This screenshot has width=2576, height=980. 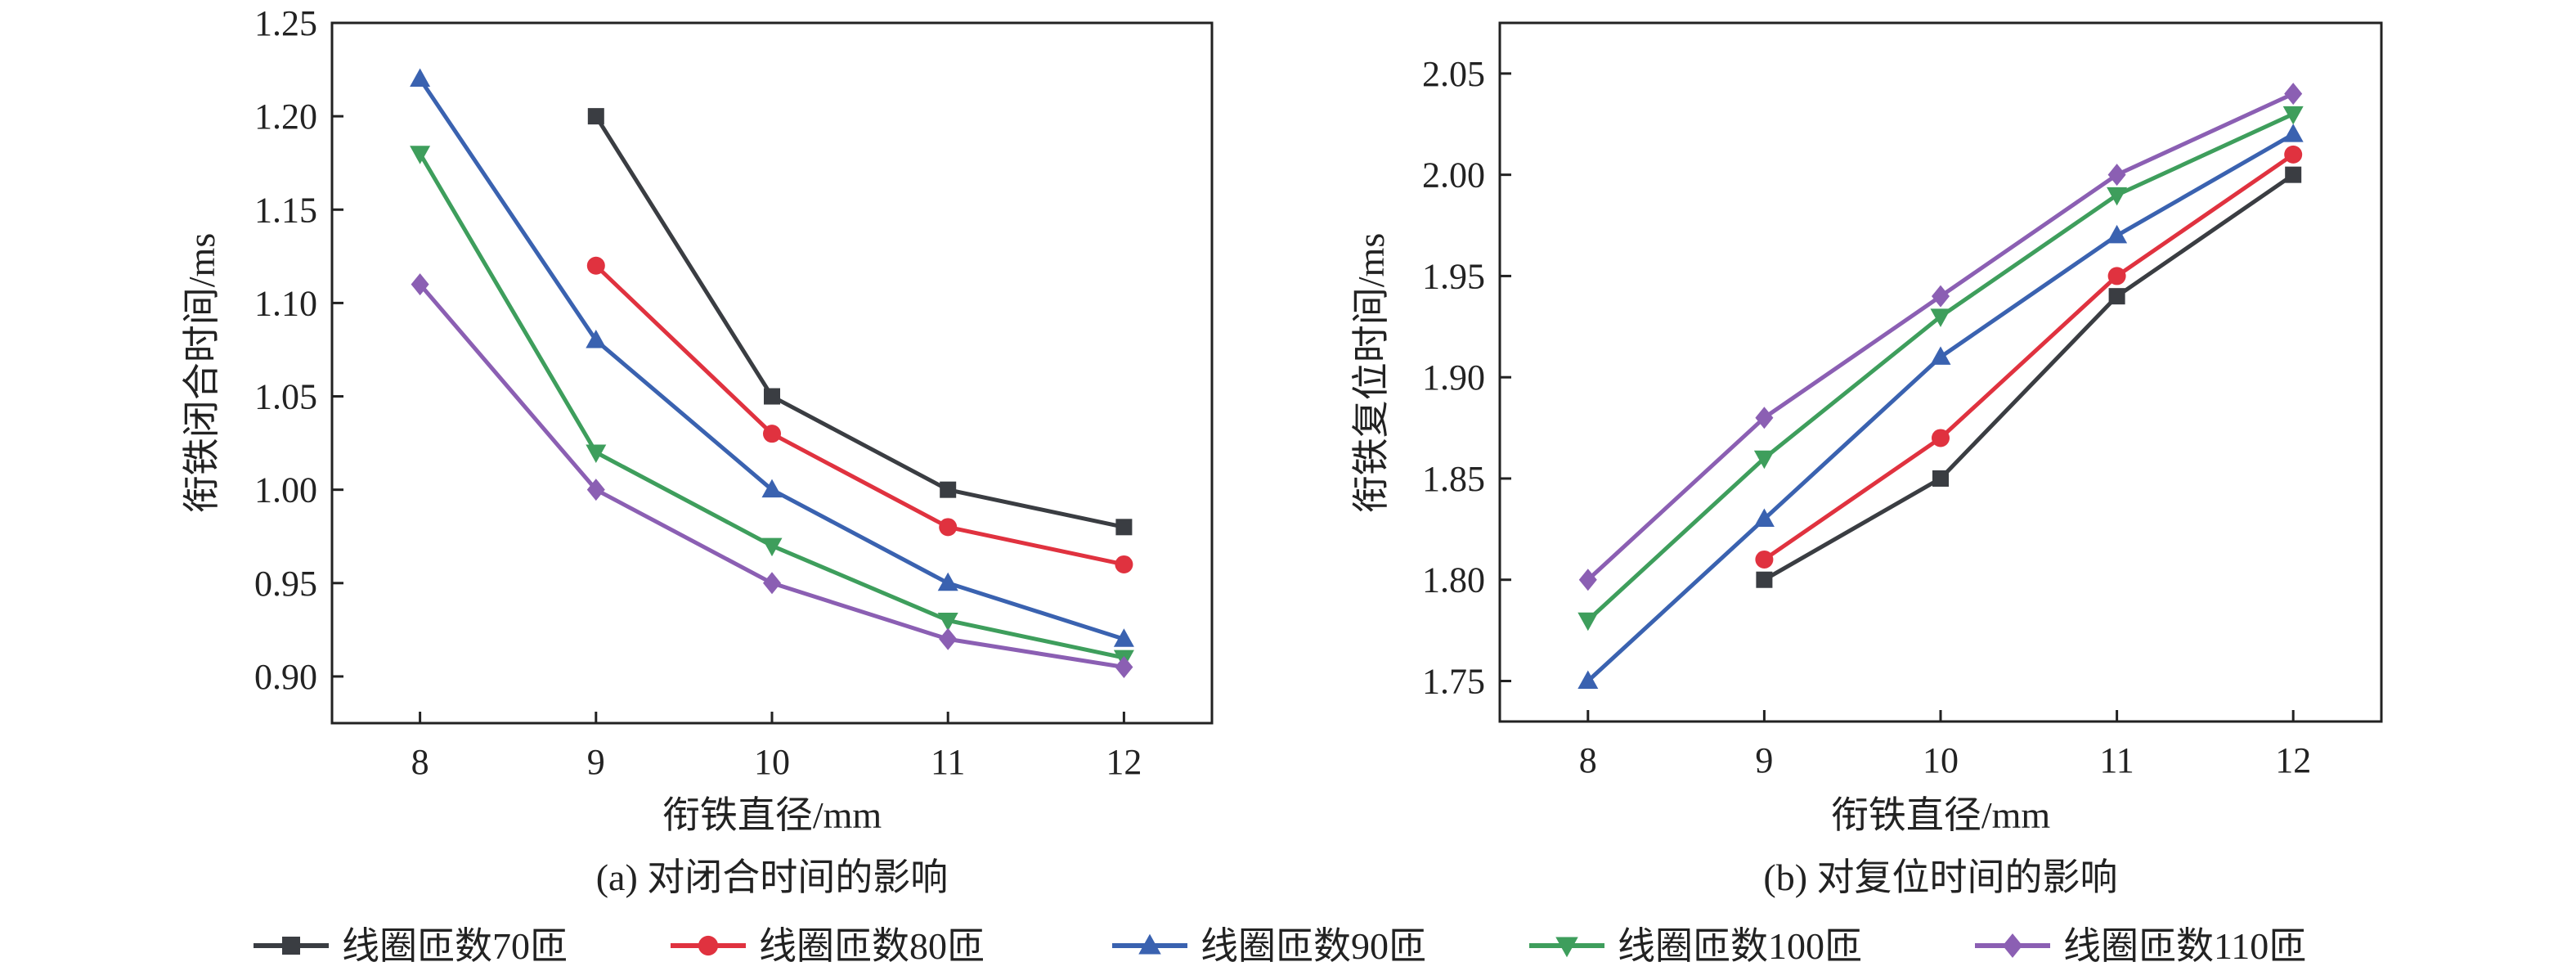 What do you see at coordinates (1764, 760) in the screenshot?
I see `x-tick-label-b: 9` at bounding box center [1764, 760].